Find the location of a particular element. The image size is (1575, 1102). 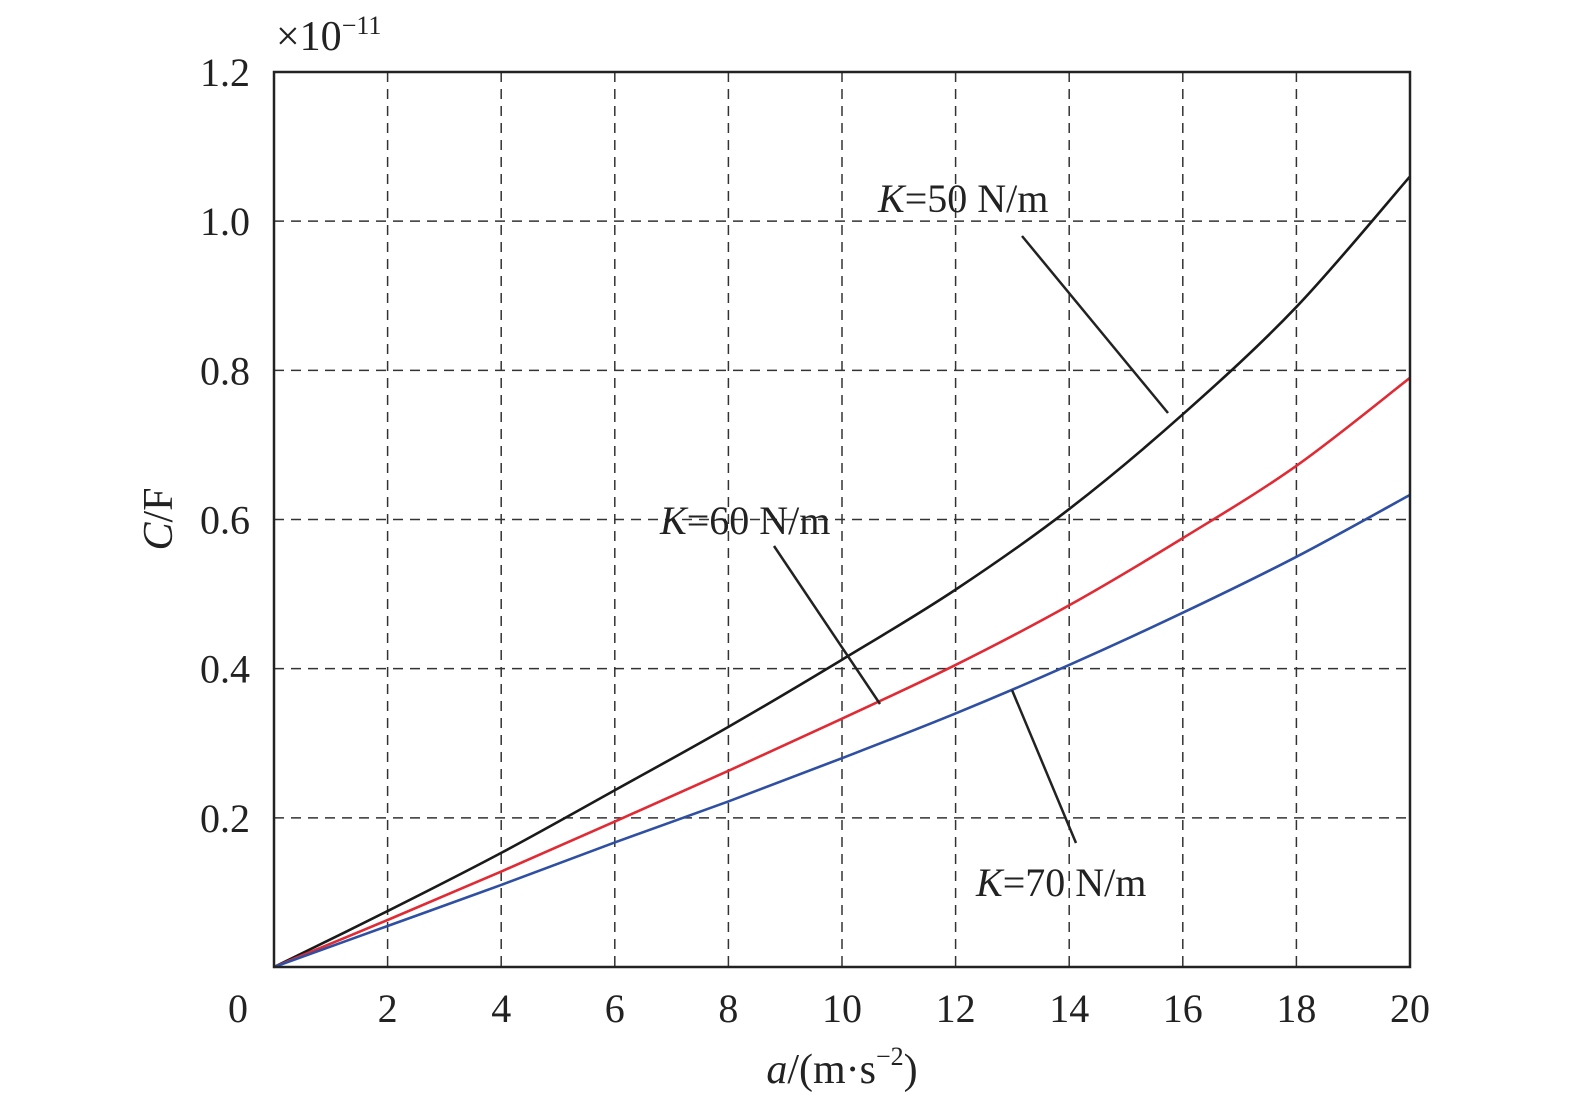

y-tick-labels: 0.2 0.4 0.6 0.8 1.0 1.2 is located at coordinates (225, 445).